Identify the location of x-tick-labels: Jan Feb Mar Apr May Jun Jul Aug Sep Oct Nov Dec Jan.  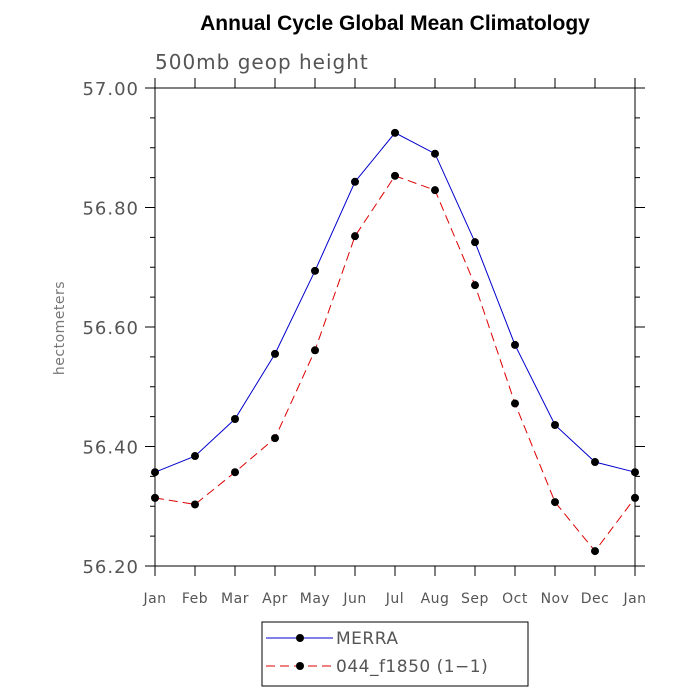
(394, 599).